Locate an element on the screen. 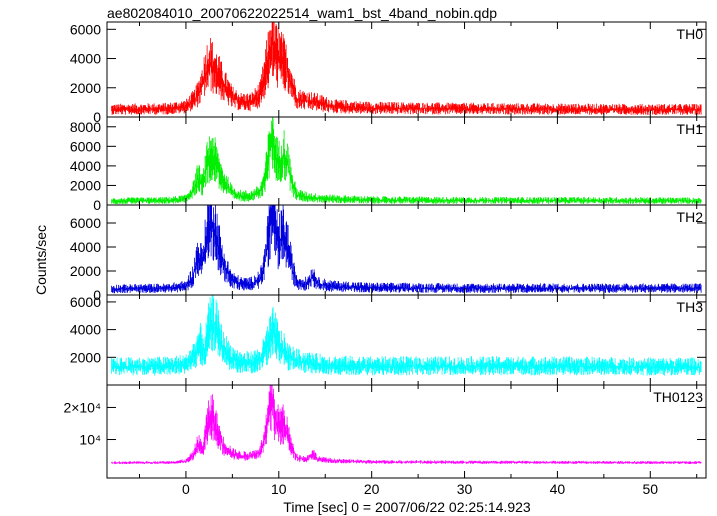  x-tick-label: 10 is located at coordinates (279, 489).